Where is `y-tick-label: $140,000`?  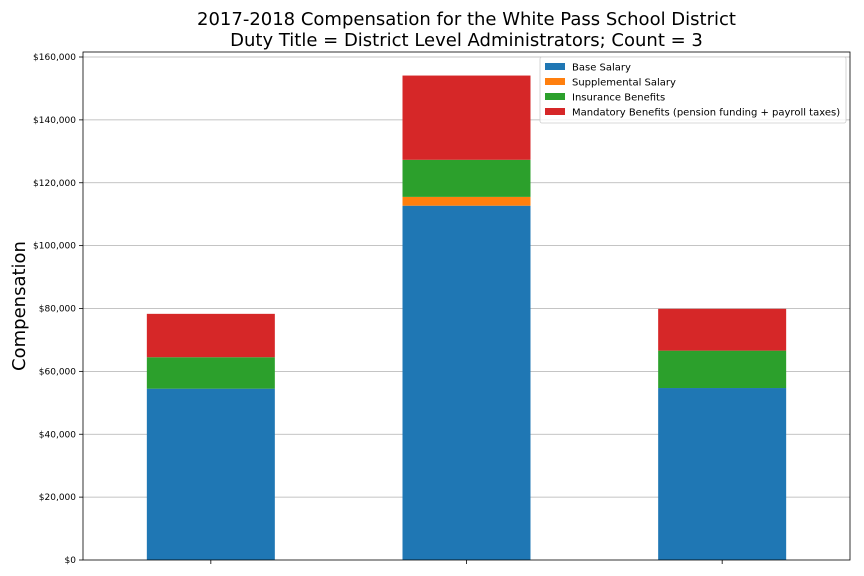 y-tick-label: $140,000 is located at coordinates (54, 121).